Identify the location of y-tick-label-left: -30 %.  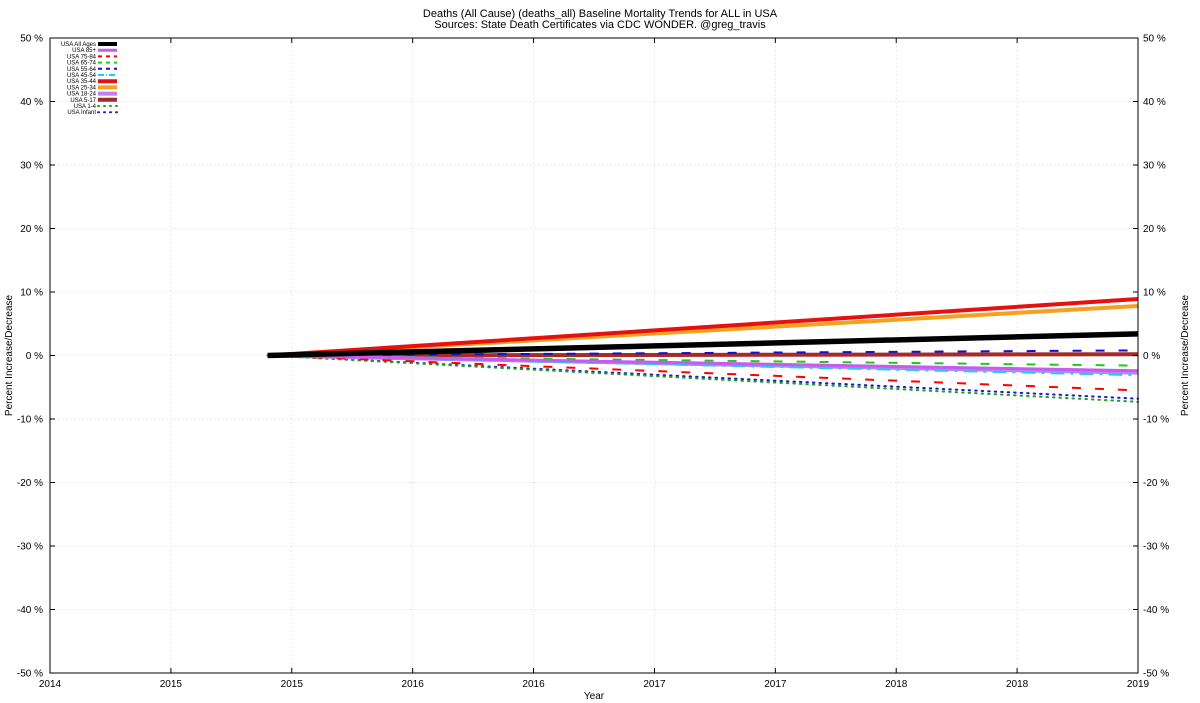
(30, 547).